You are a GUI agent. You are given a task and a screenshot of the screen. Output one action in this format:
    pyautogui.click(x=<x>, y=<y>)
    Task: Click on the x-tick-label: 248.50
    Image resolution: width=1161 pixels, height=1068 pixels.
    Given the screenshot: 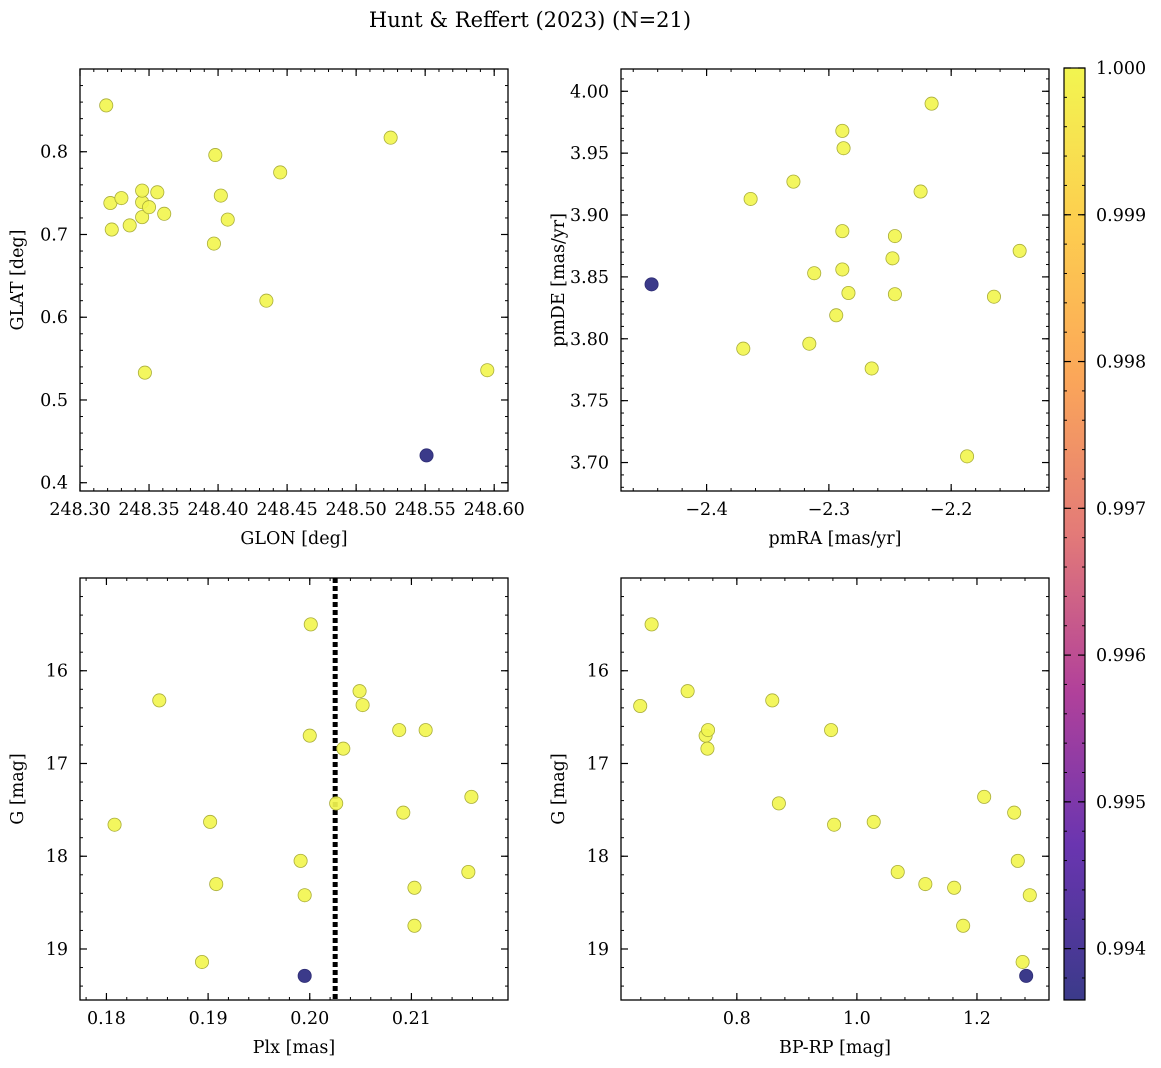 What is the action you would take?
    pyautogui.click(x=356, y=510)
    